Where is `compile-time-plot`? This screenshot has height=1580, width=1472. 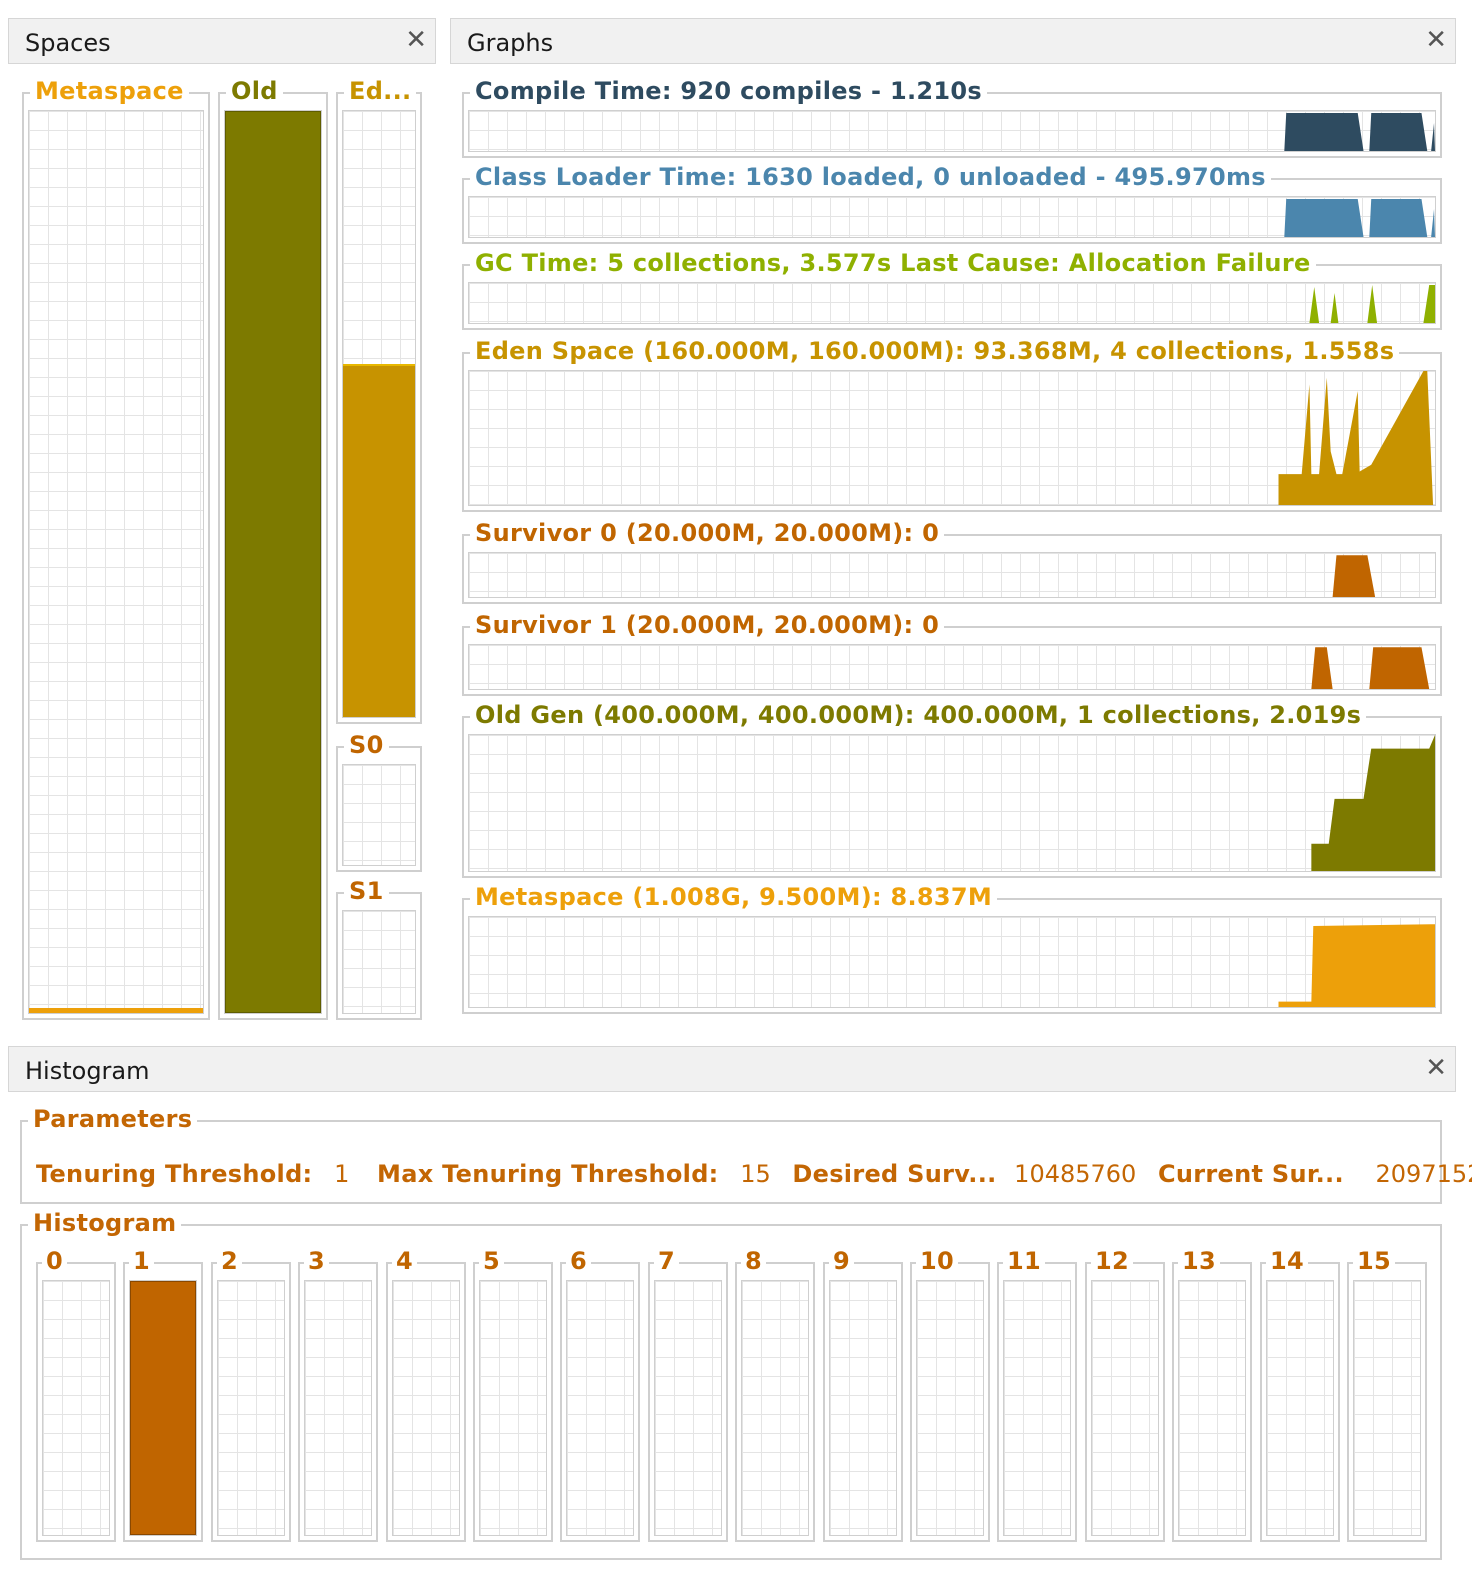
compile-time-plot is located at coordinates (952, 131).